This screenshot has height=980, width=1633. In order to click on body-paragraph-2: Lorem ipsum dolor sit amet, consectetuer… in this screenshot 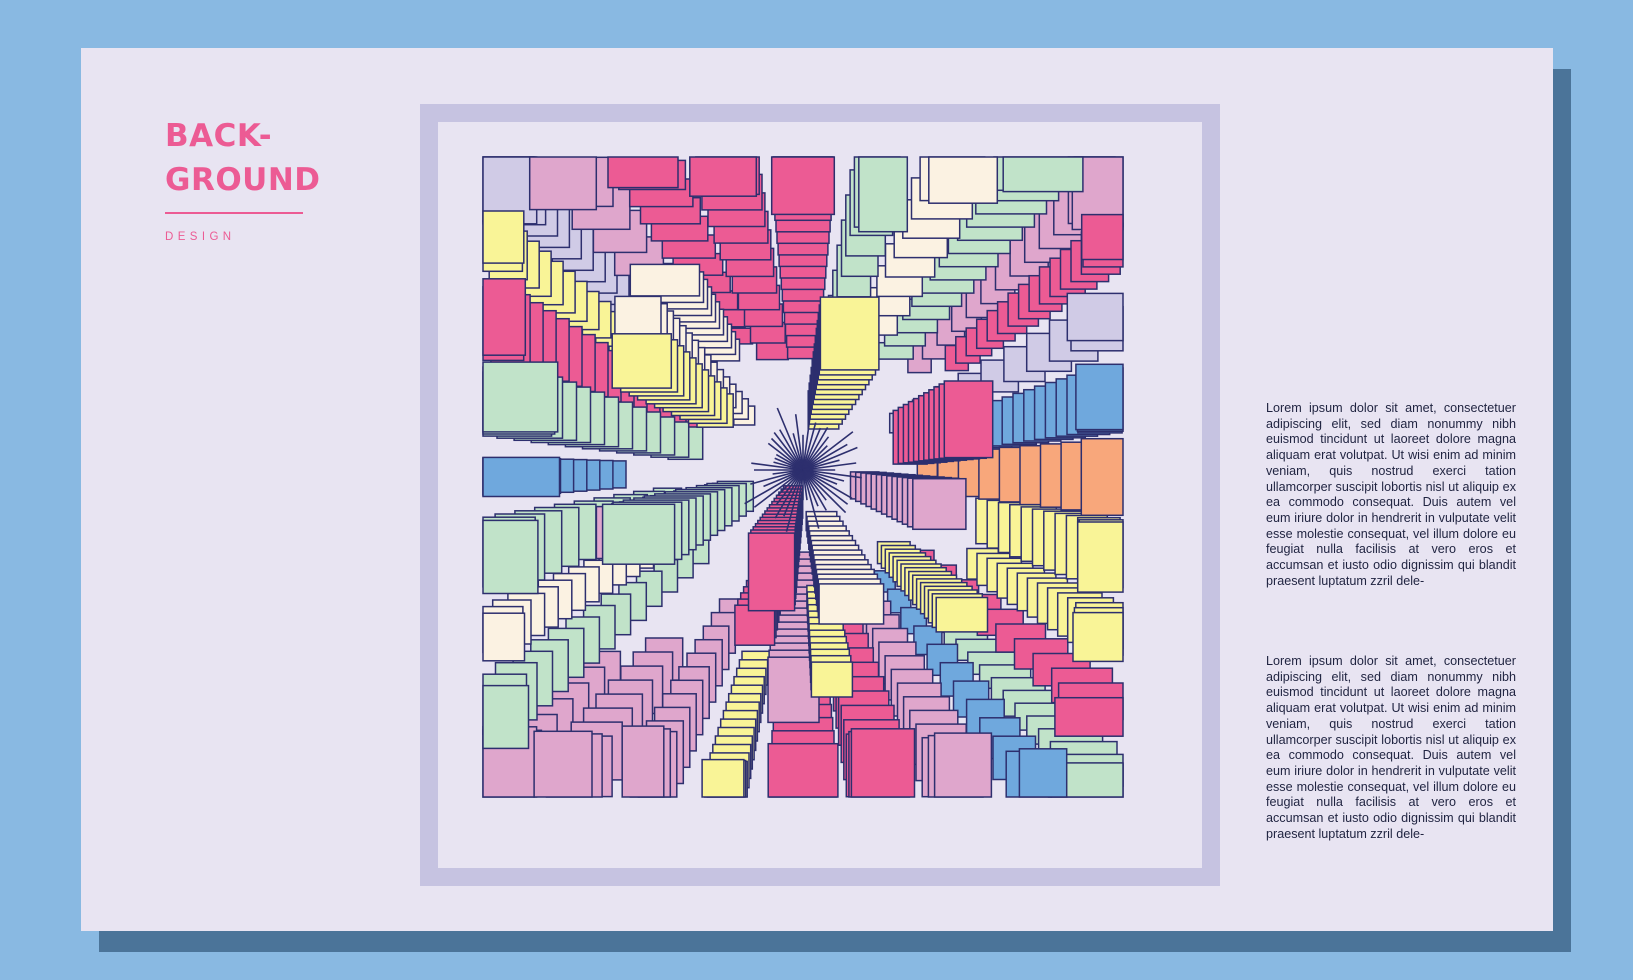, I will do `click(1391, 747)`.